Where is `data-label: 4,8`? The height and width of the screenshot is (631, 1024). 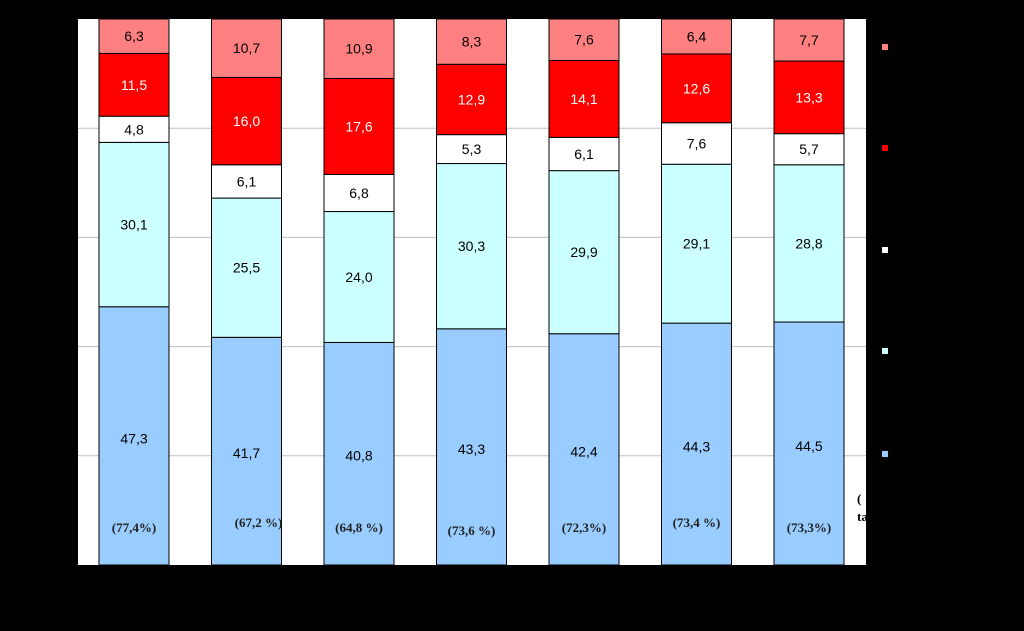 data-label: 4,8 is located at coordinates (134, 129).